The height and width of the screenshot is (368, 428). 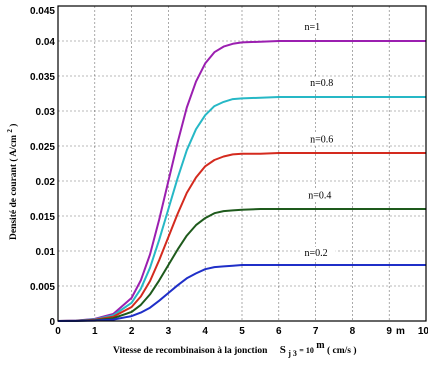 I want to click on y-tick-label: 0.045, so click(x=42, y=11).